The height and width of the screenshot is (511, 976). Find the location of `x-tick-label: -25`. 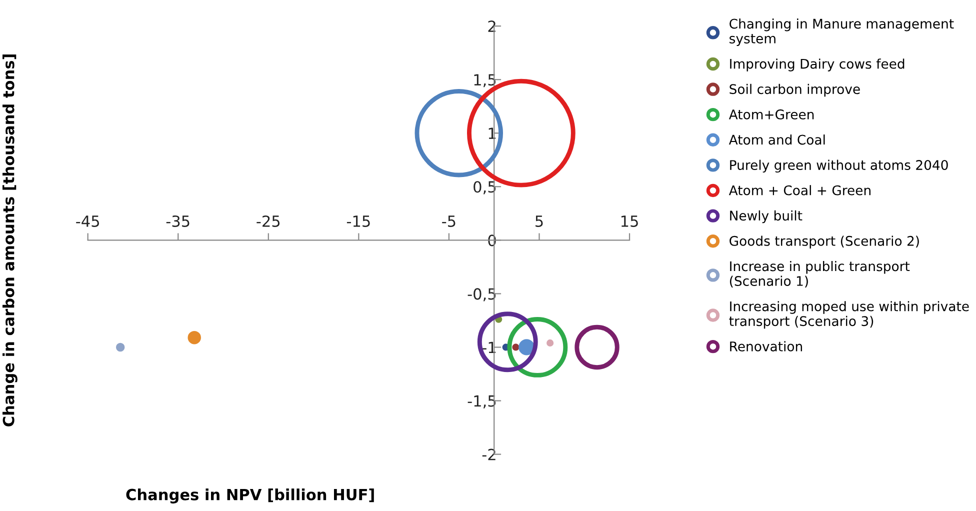

x-tick-label: -25 is located at coordinates (268, 221).